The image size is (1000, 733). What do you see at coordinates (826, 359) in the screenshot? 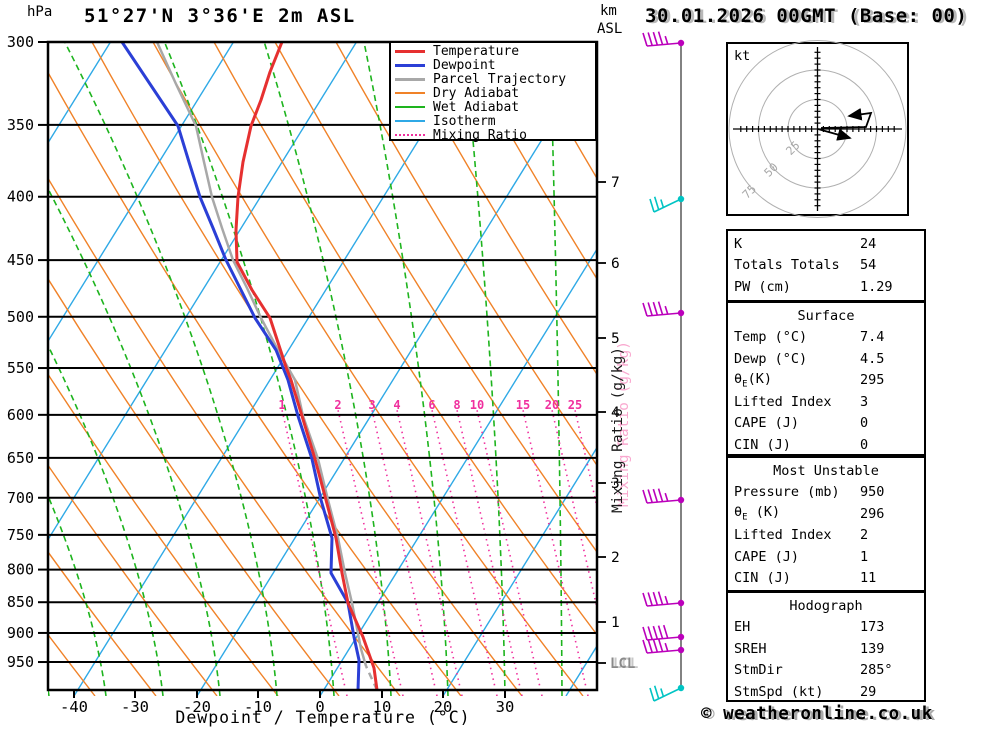
I see `databox-row: Dewp (°C) 4.5` at bounding box center [826, 359].